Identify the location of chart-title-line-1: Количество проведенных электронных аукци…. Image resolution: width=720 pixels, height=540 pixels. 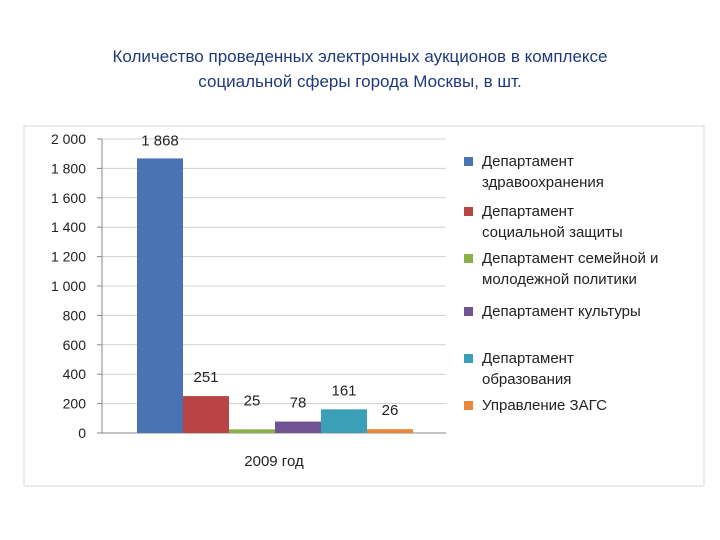
(360, 56).